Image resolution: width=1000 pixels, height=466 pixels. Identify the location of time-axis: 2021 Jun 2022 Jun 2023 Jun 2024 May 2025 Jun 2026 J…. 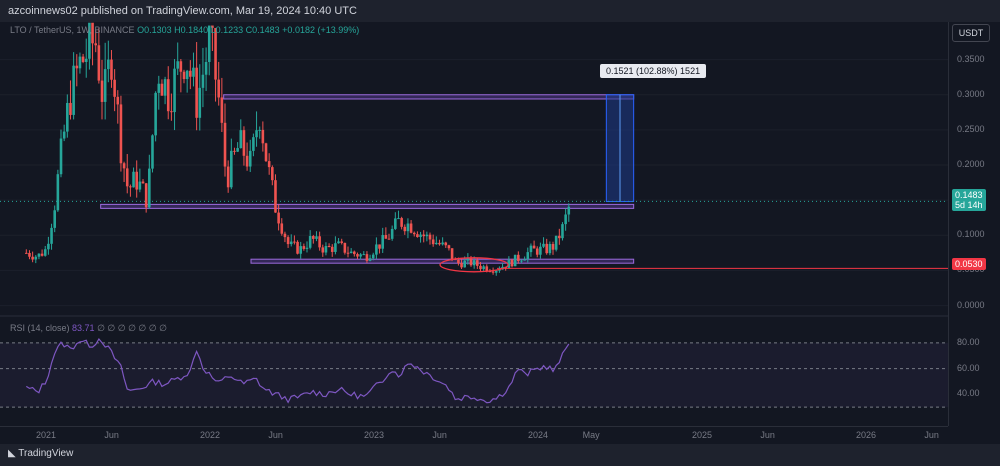
(474, 435).